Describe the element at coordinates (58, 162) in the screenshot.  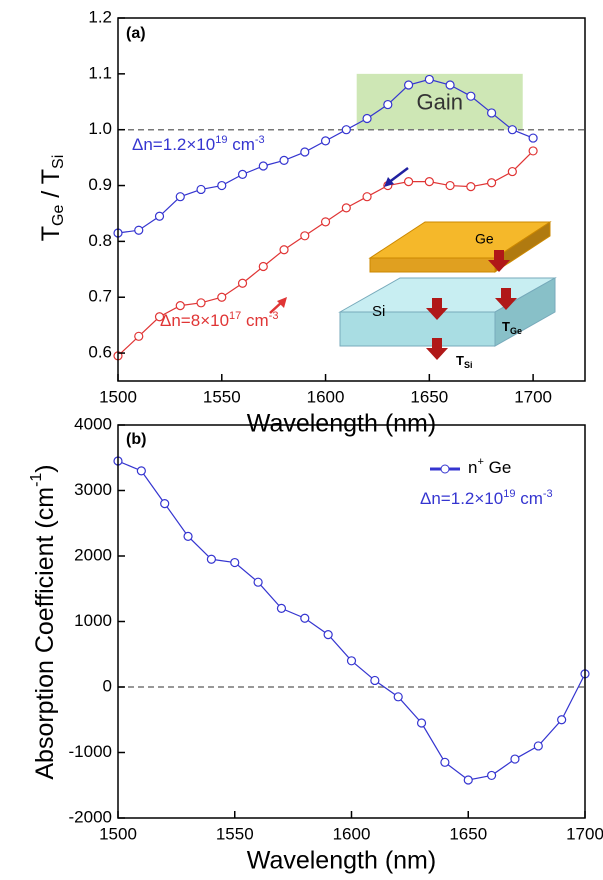
I see `y-label-part: Si` at that location.